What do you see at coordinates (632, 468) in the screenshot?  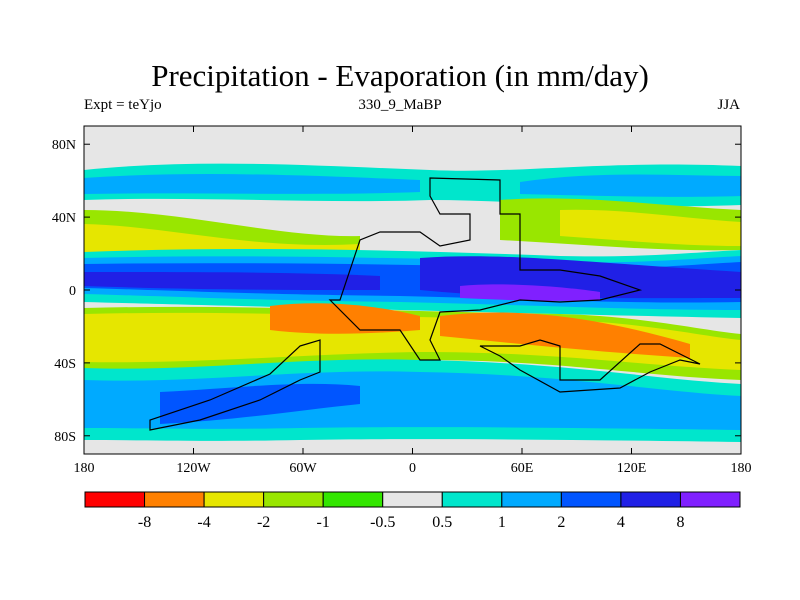 I see `x-tick-label: 120E` at bounding box center [632, 468].